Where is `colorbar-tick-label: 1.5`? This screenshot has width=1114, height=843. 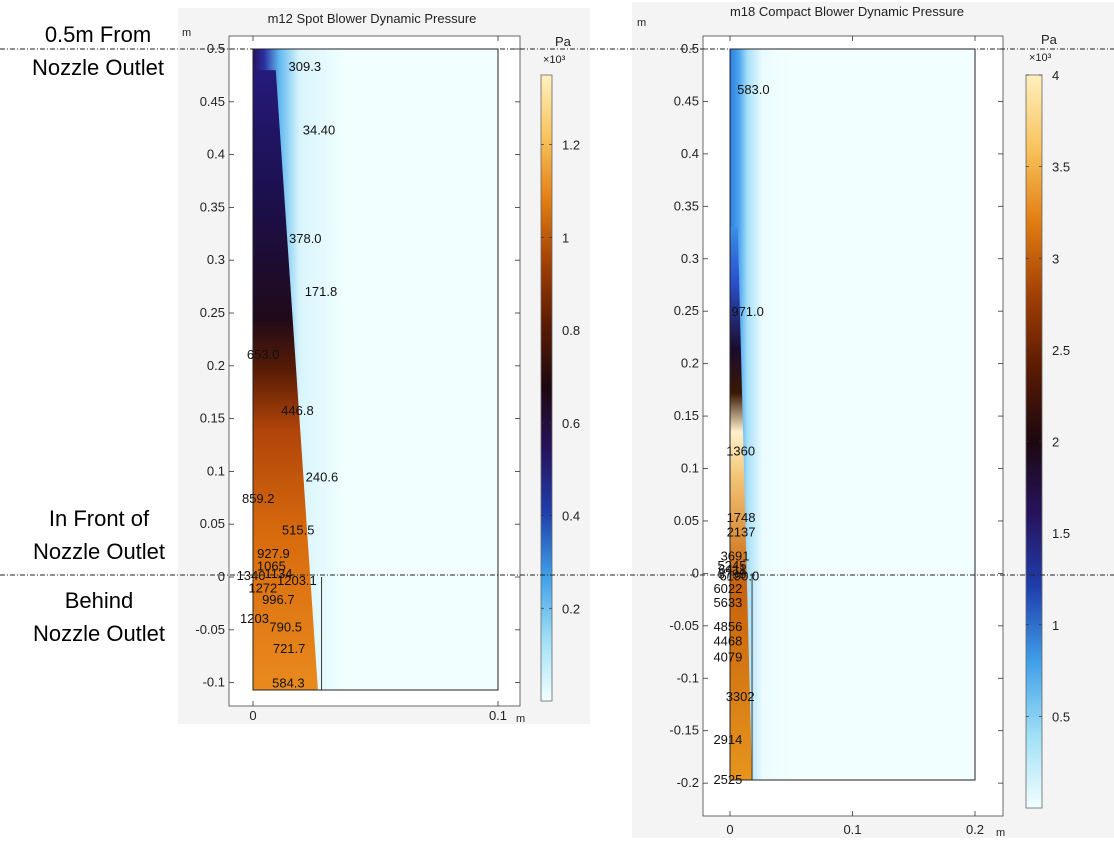 colorbar-tick-label: 1.5 is located at coordinates (1061, 533).